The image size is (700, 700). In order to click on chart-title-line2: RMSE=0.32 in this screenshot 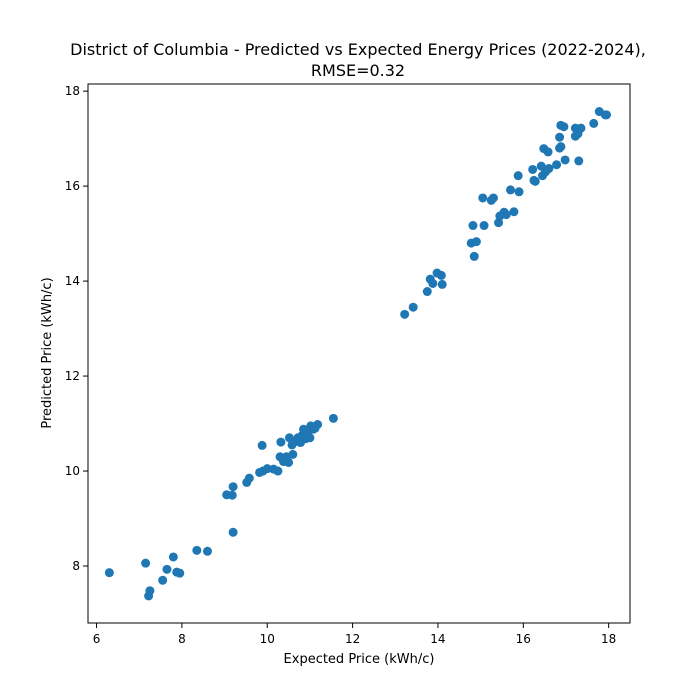, I will do `click(358, 70)`.